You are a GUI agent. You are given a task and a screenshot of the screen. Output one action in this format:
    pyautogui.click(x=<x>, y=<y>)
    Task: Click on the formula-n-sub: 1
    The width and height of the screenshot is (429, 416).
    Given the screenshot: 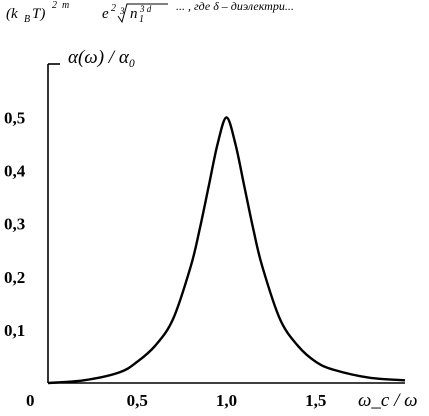 What is the action you would take?
    pyautogui.click(x=141, y=19)
    